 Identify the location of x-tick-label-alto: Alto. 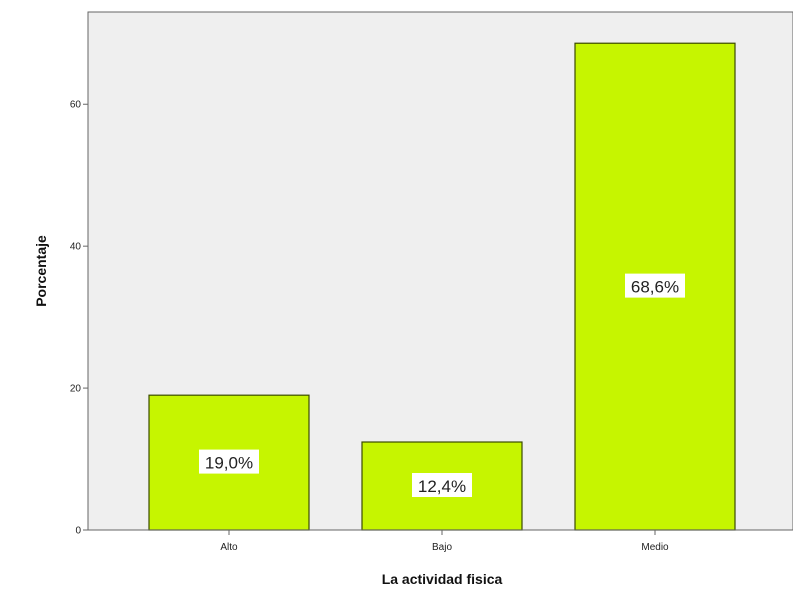
(229, 547).